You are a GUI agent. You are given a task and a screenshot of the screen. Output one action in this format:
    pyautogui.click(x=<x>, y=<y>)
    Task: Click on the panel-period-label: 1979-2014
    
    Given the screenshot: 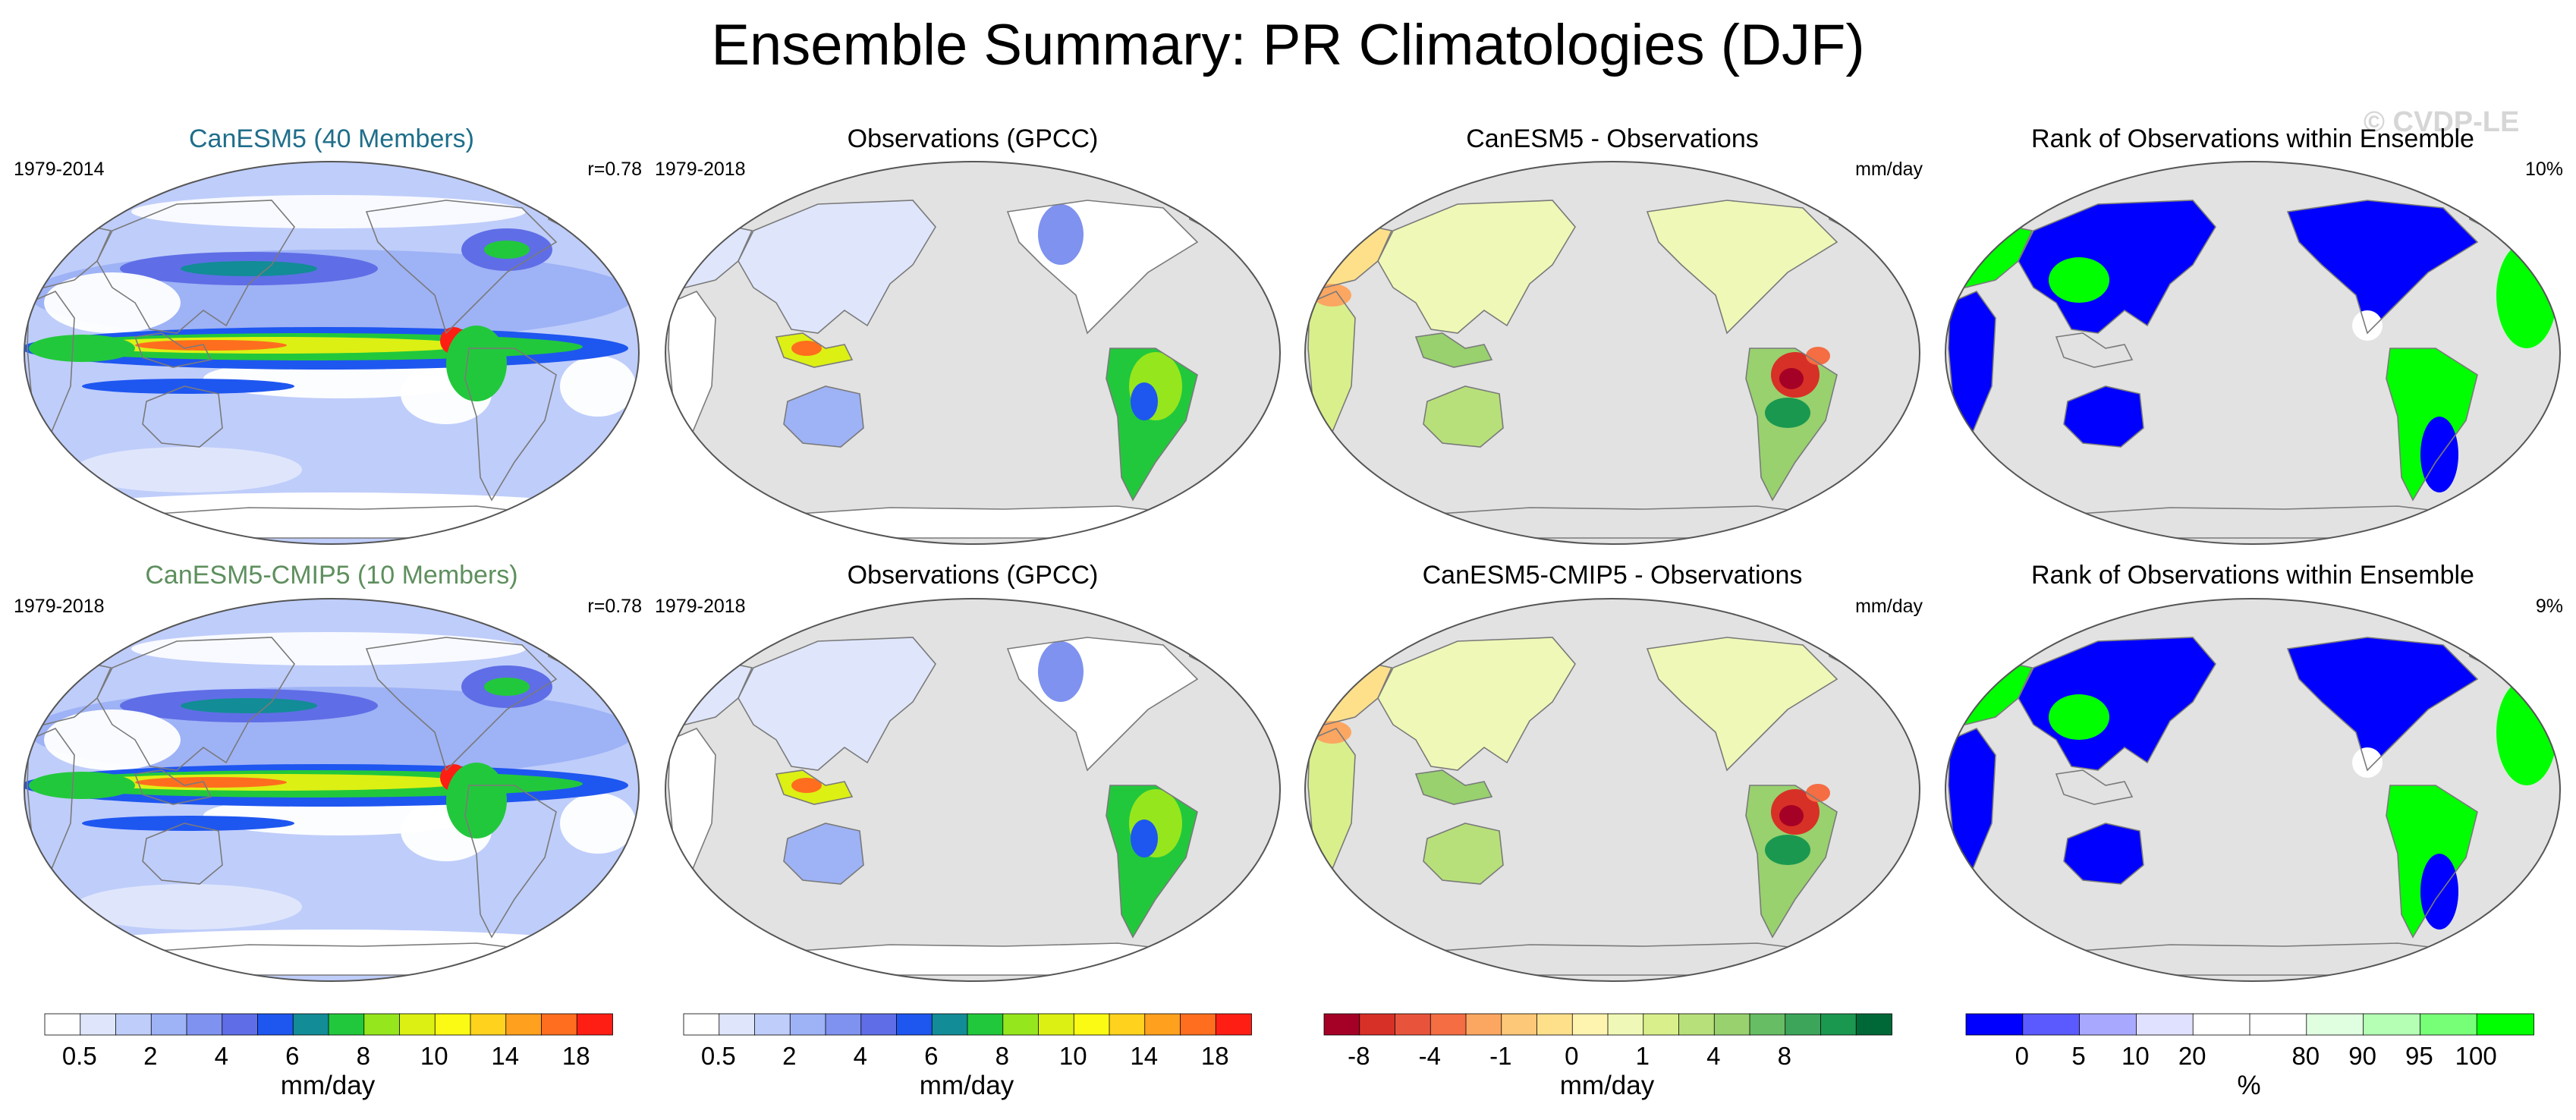 What is the action you would take?
    pyautogui.click(x=59, y=169)
    